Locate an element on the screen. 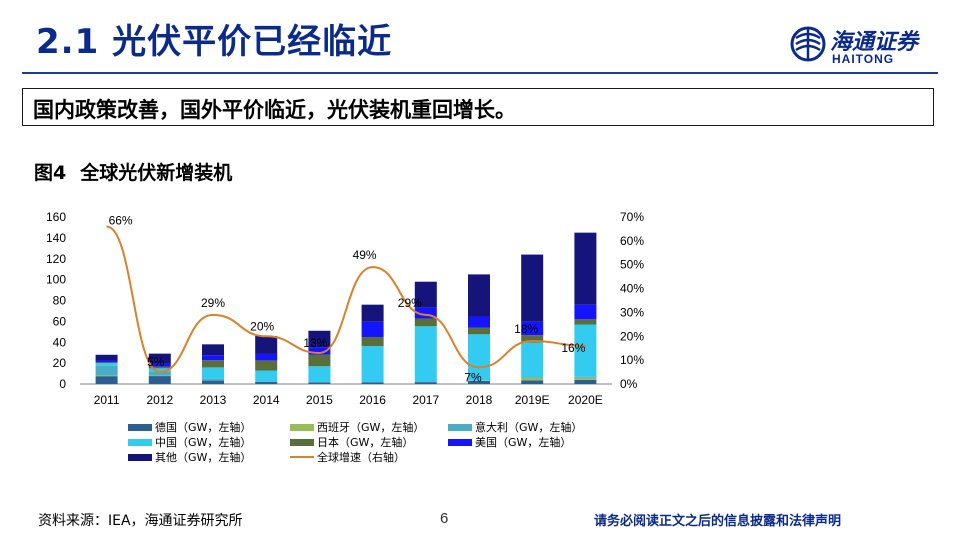  x-tick-label: 2013 is located at coordinates (213, 400).